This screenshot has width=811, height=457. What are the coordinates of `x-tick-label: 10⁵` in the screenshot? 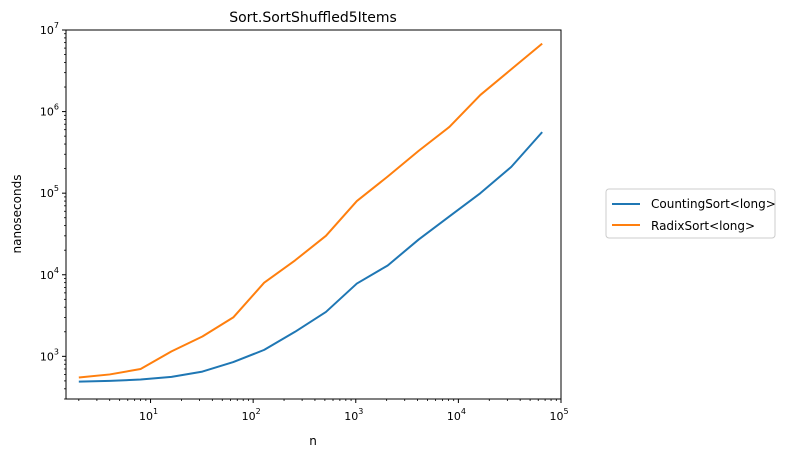 It's located at (558, 415).